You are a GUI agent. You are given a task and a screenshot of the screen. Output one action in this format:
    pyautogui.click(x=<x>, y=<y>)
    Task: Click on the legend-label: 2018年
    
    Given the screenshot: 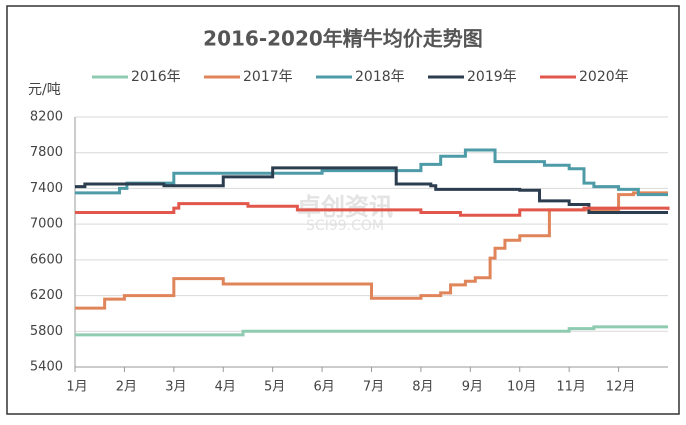 What is the action you would take?
    pyautogui.click(x=380, y=77)
    